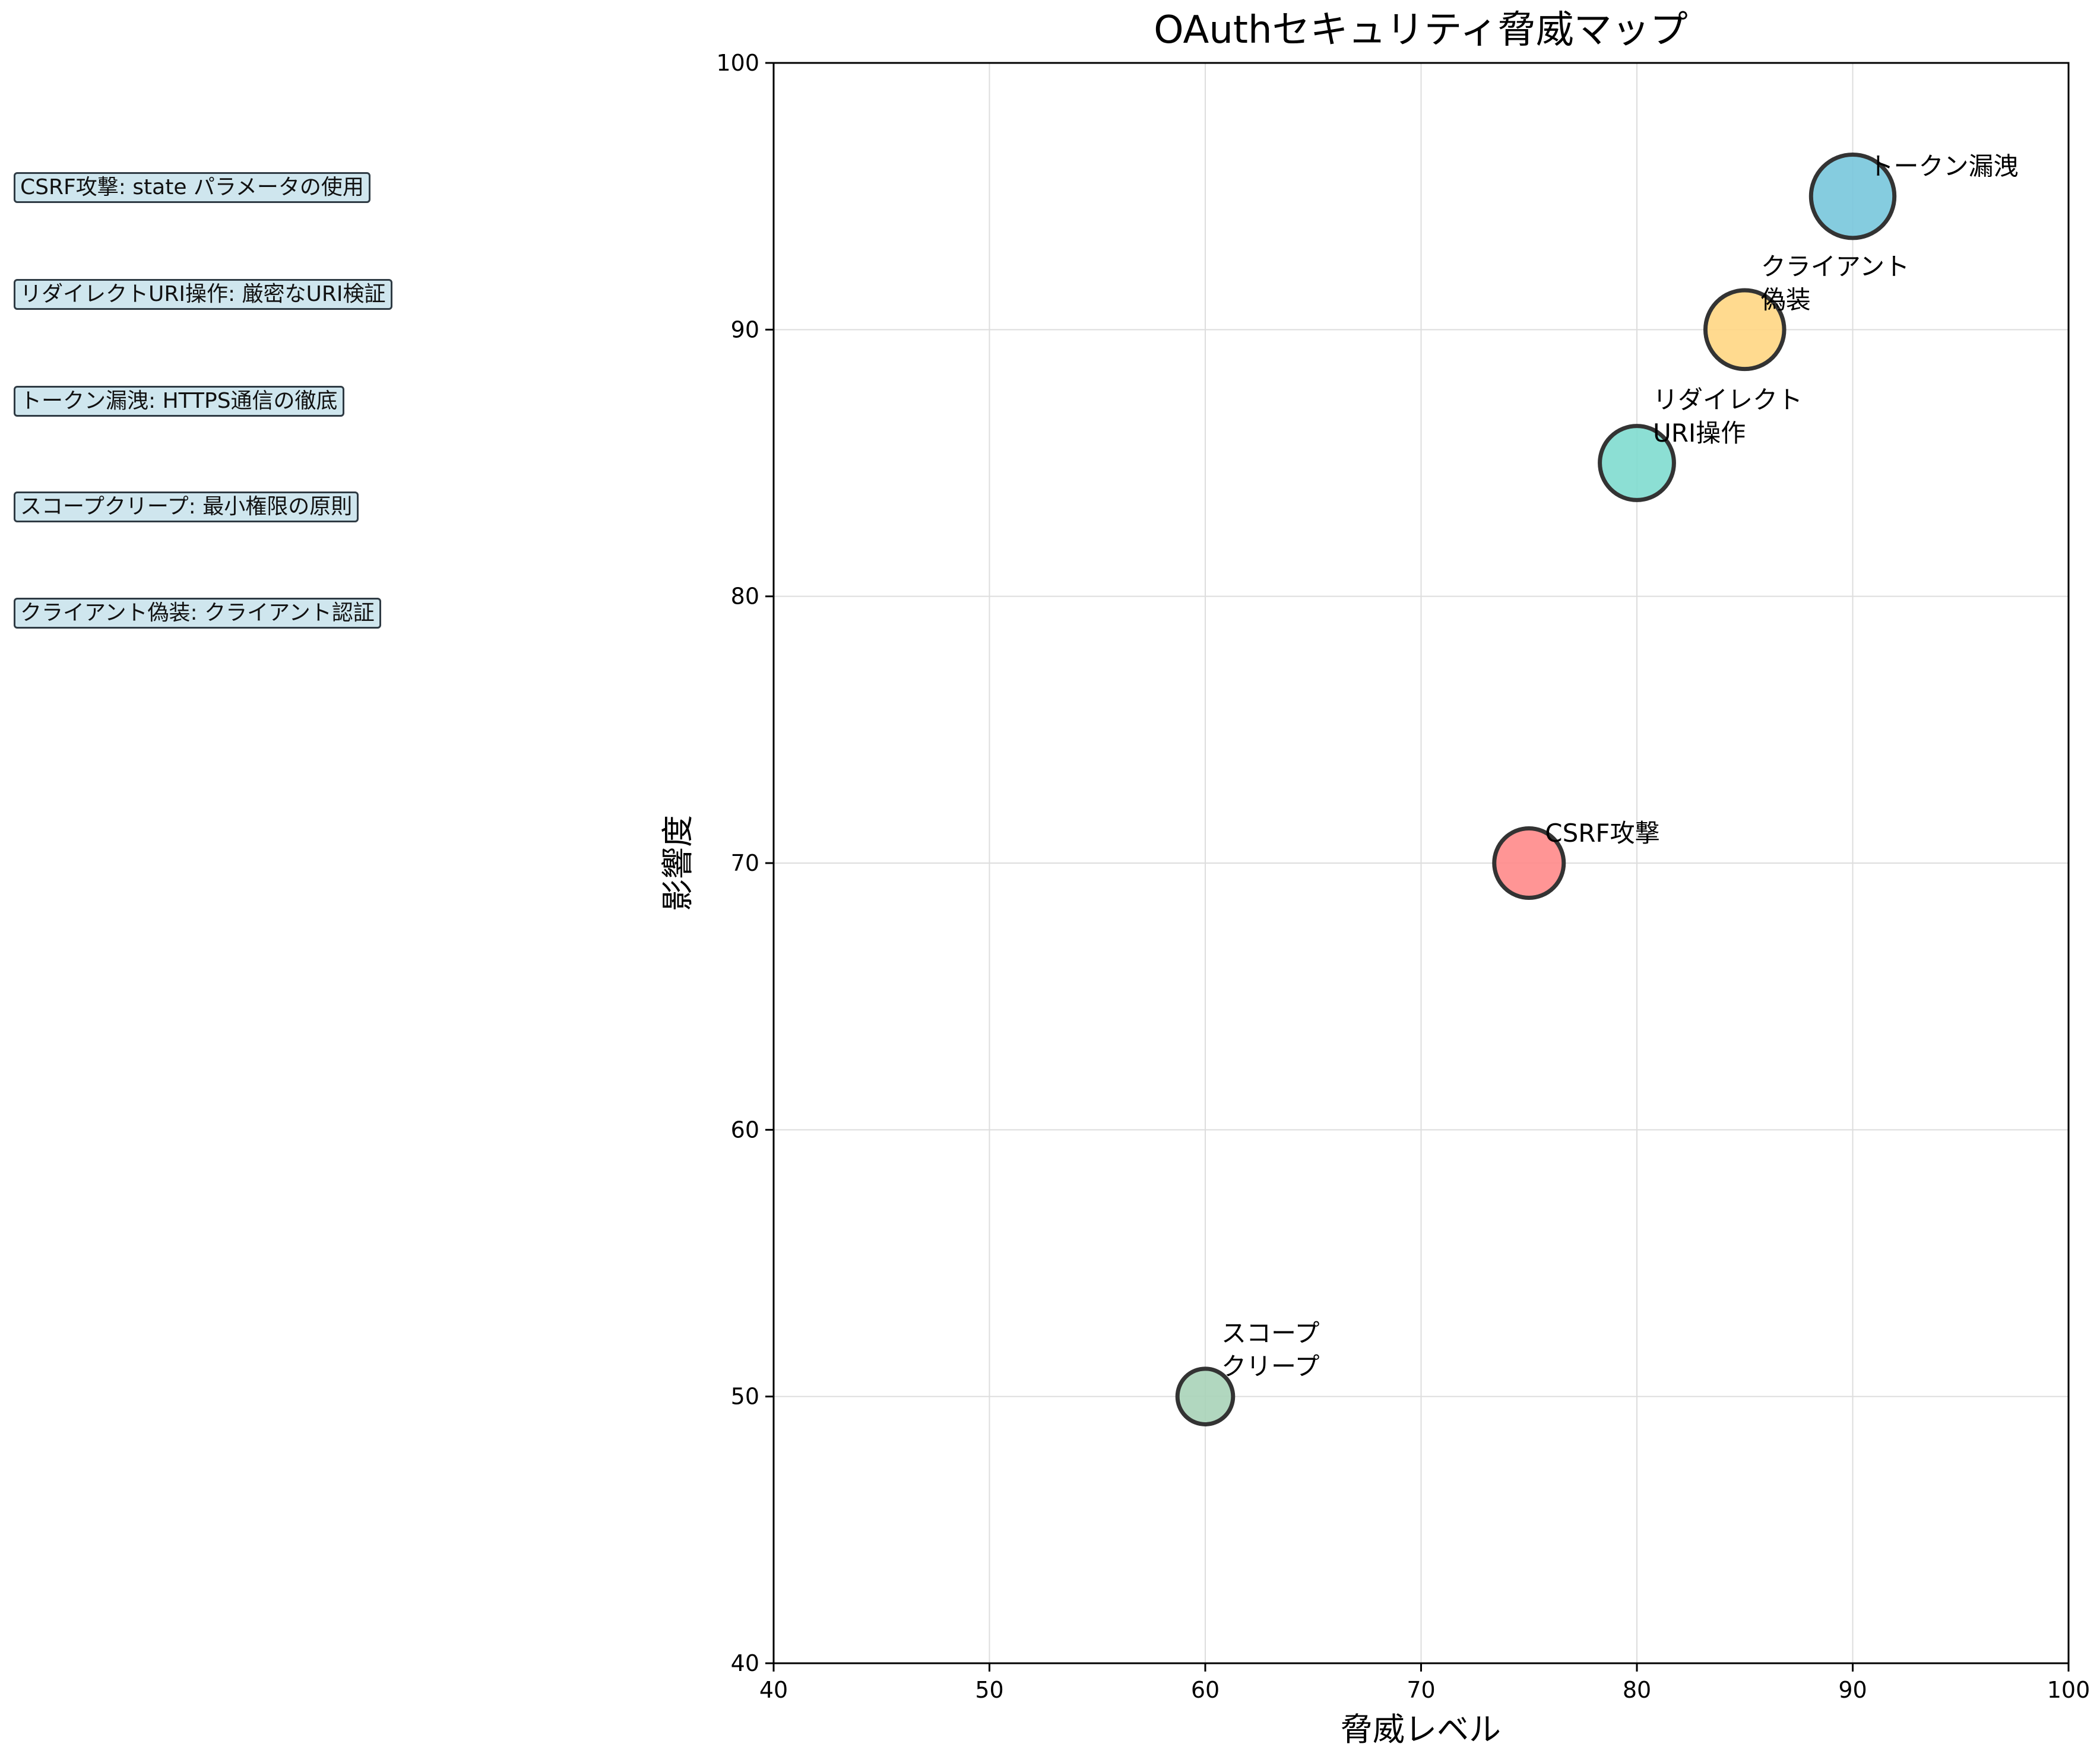  What do you see at coordinates (1421, 1729) in the screenshot?
I see `x-axis-label: 脅威レベル` at bounding box center [1421, 1729].